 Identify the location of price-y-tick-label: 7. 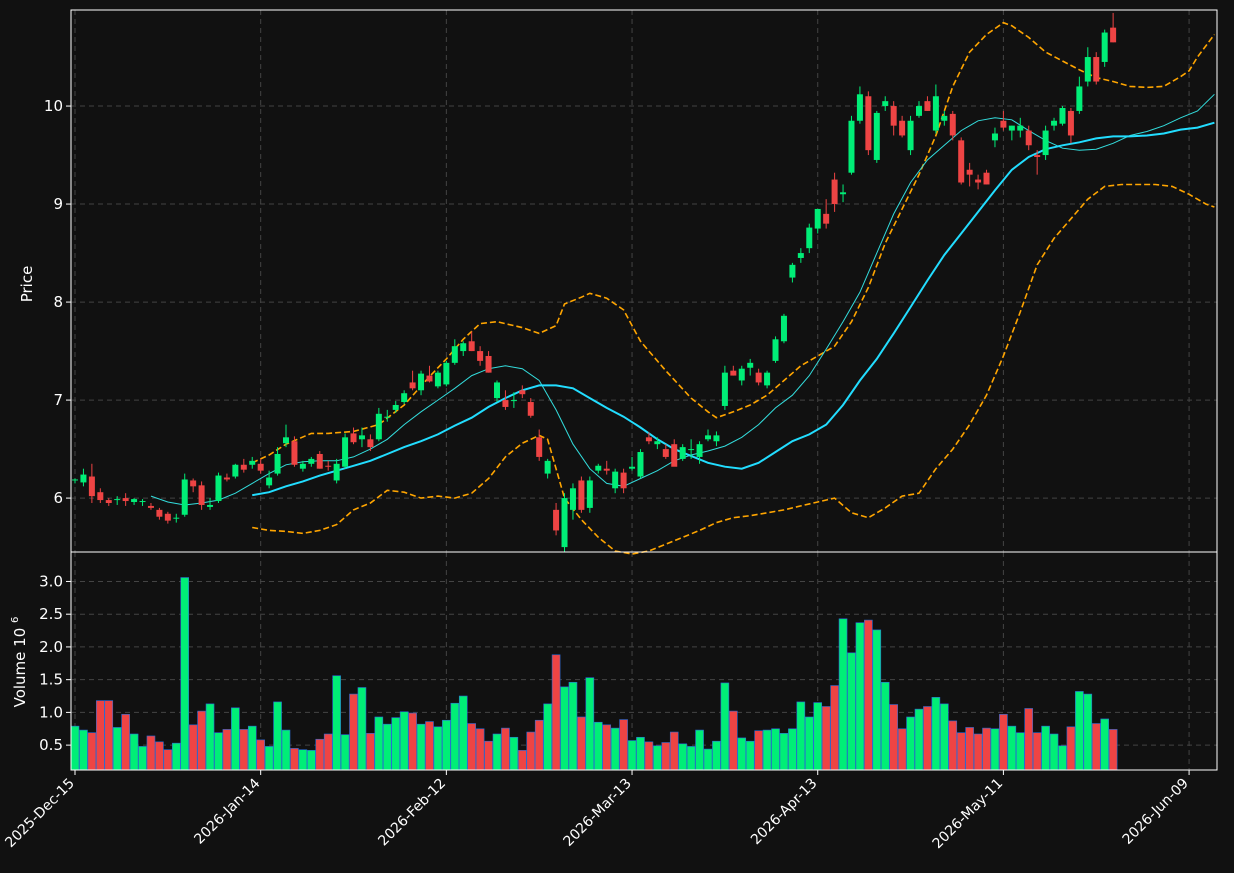
(58, 400).